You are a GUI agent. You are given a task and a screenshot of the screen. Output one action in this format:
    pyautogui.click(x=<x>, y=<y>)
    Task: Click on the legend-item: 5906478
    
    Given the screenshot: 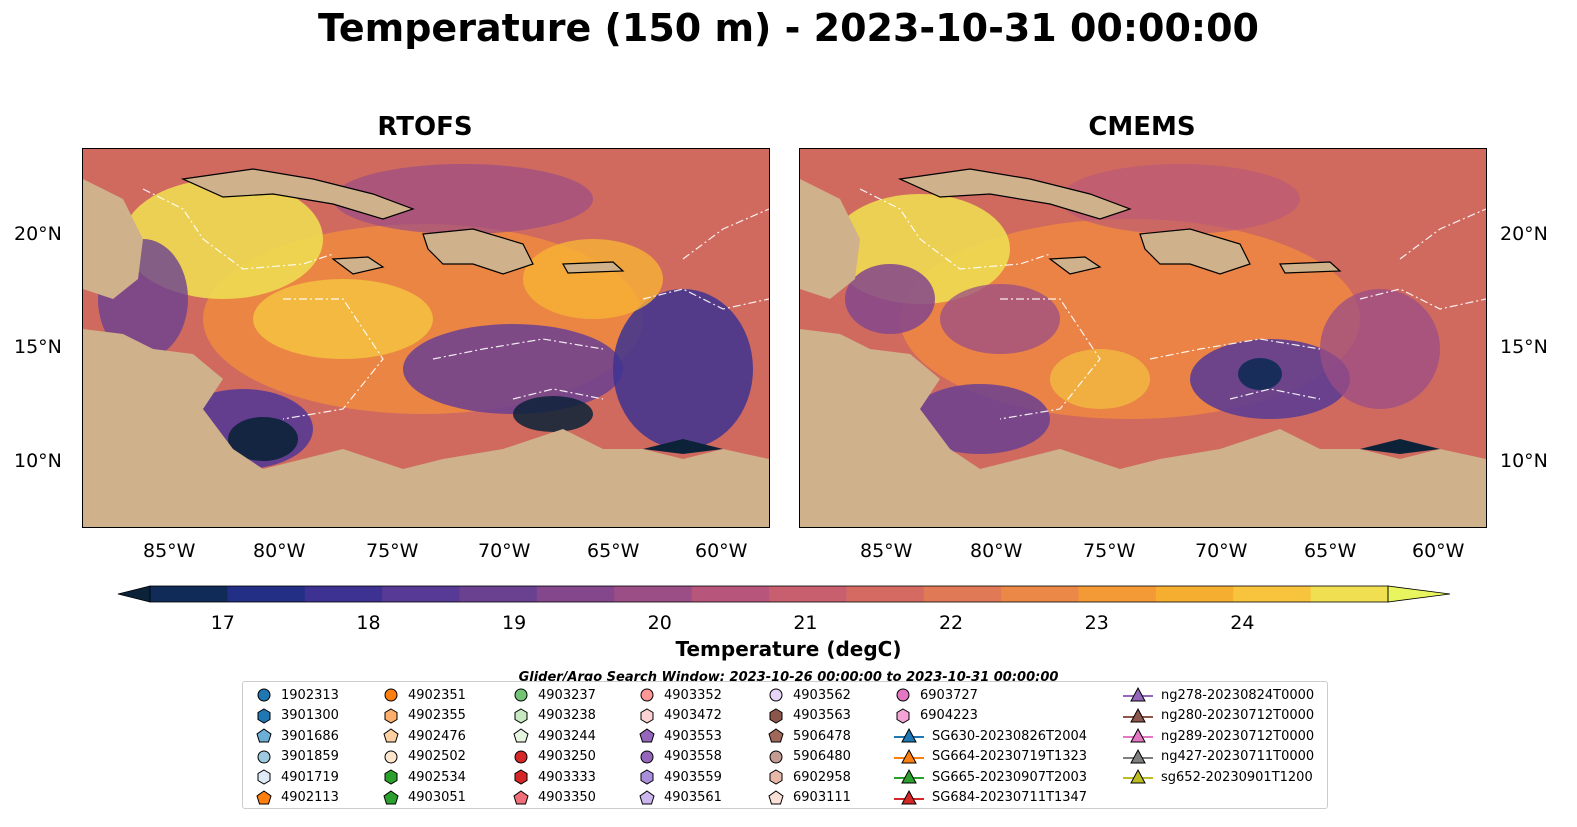 What is the action you would take?
    pyautogui.click(x=809, y=736)
    